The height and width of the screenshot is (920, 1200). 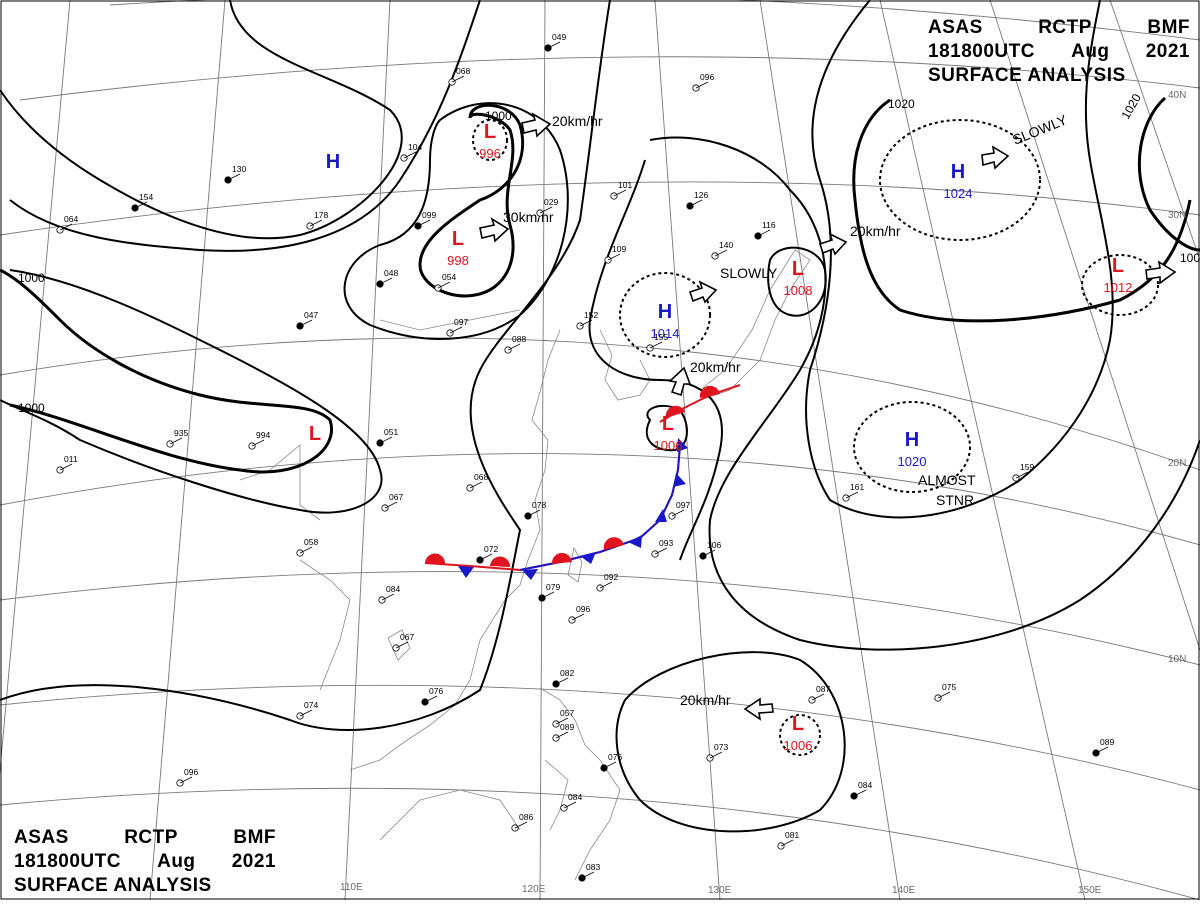 I want to click on lat-label-30n: 30N, so click(x=1177, y=215).